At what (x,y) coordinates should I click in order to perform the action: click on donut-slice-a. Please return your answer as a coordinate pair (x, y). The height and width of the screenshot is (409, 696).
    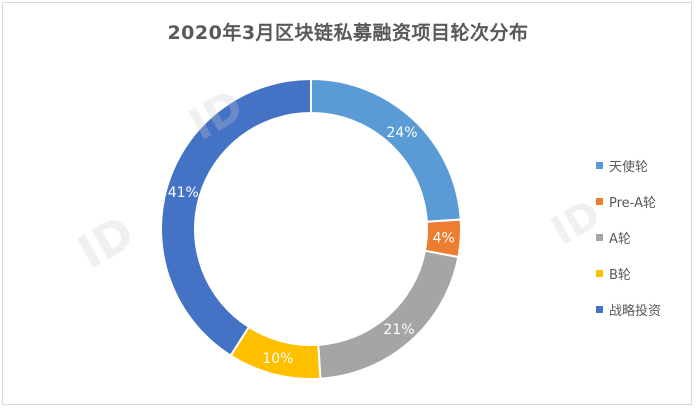
    Looking at the image, I should click on (388, 314).